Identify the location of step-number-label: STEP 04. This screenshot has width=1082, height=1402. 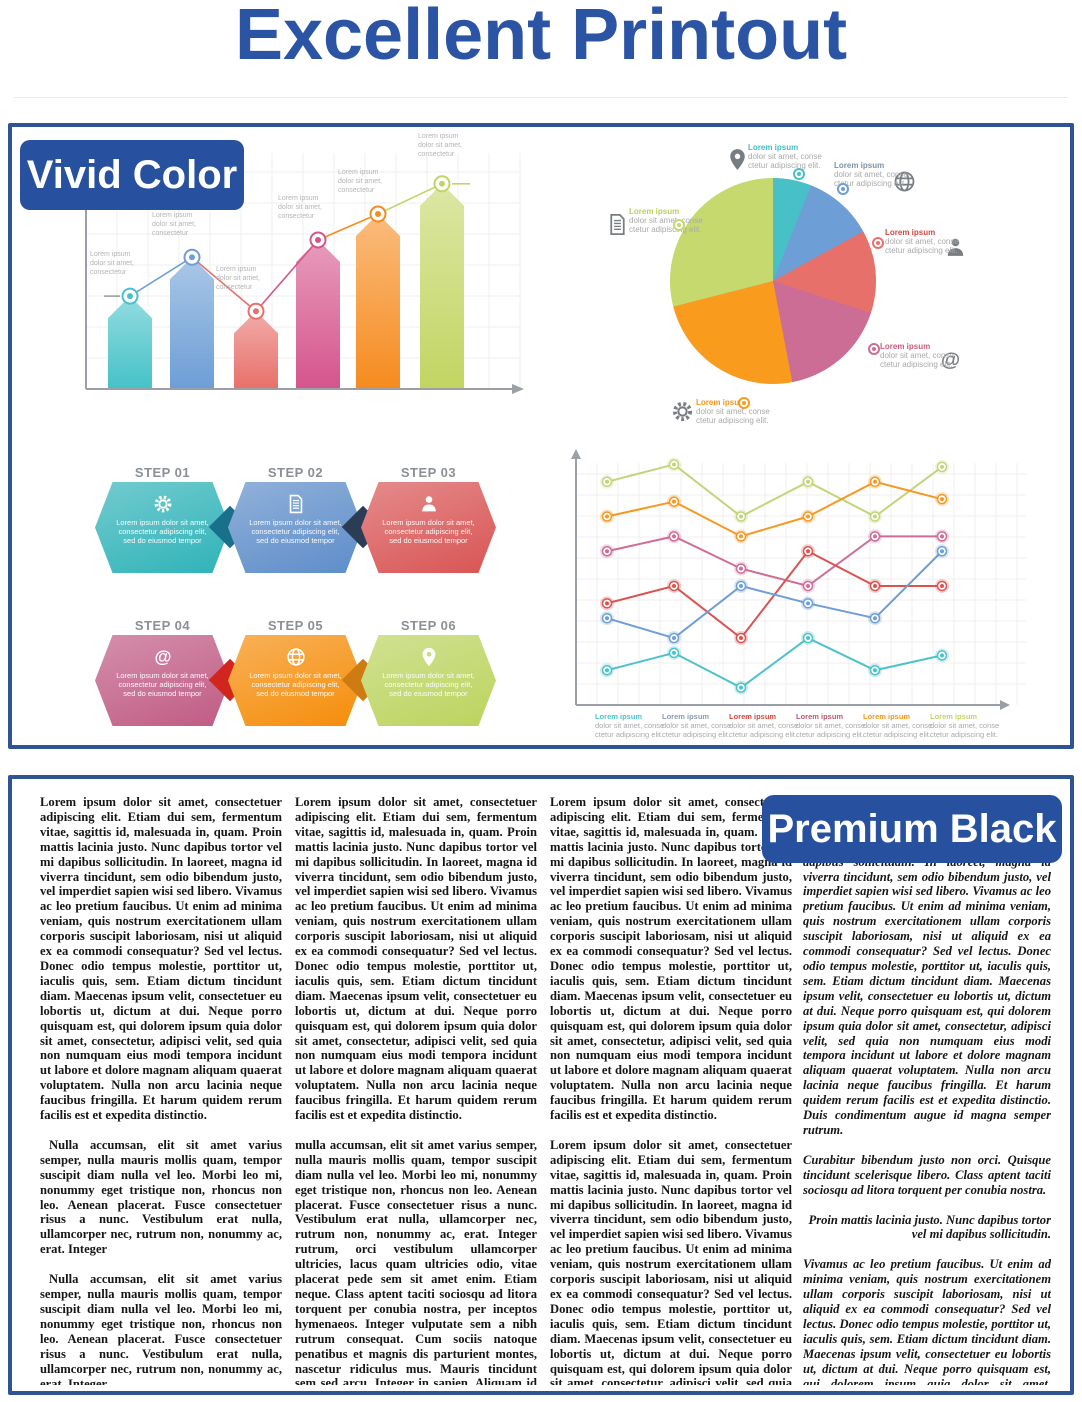
(162, 625).